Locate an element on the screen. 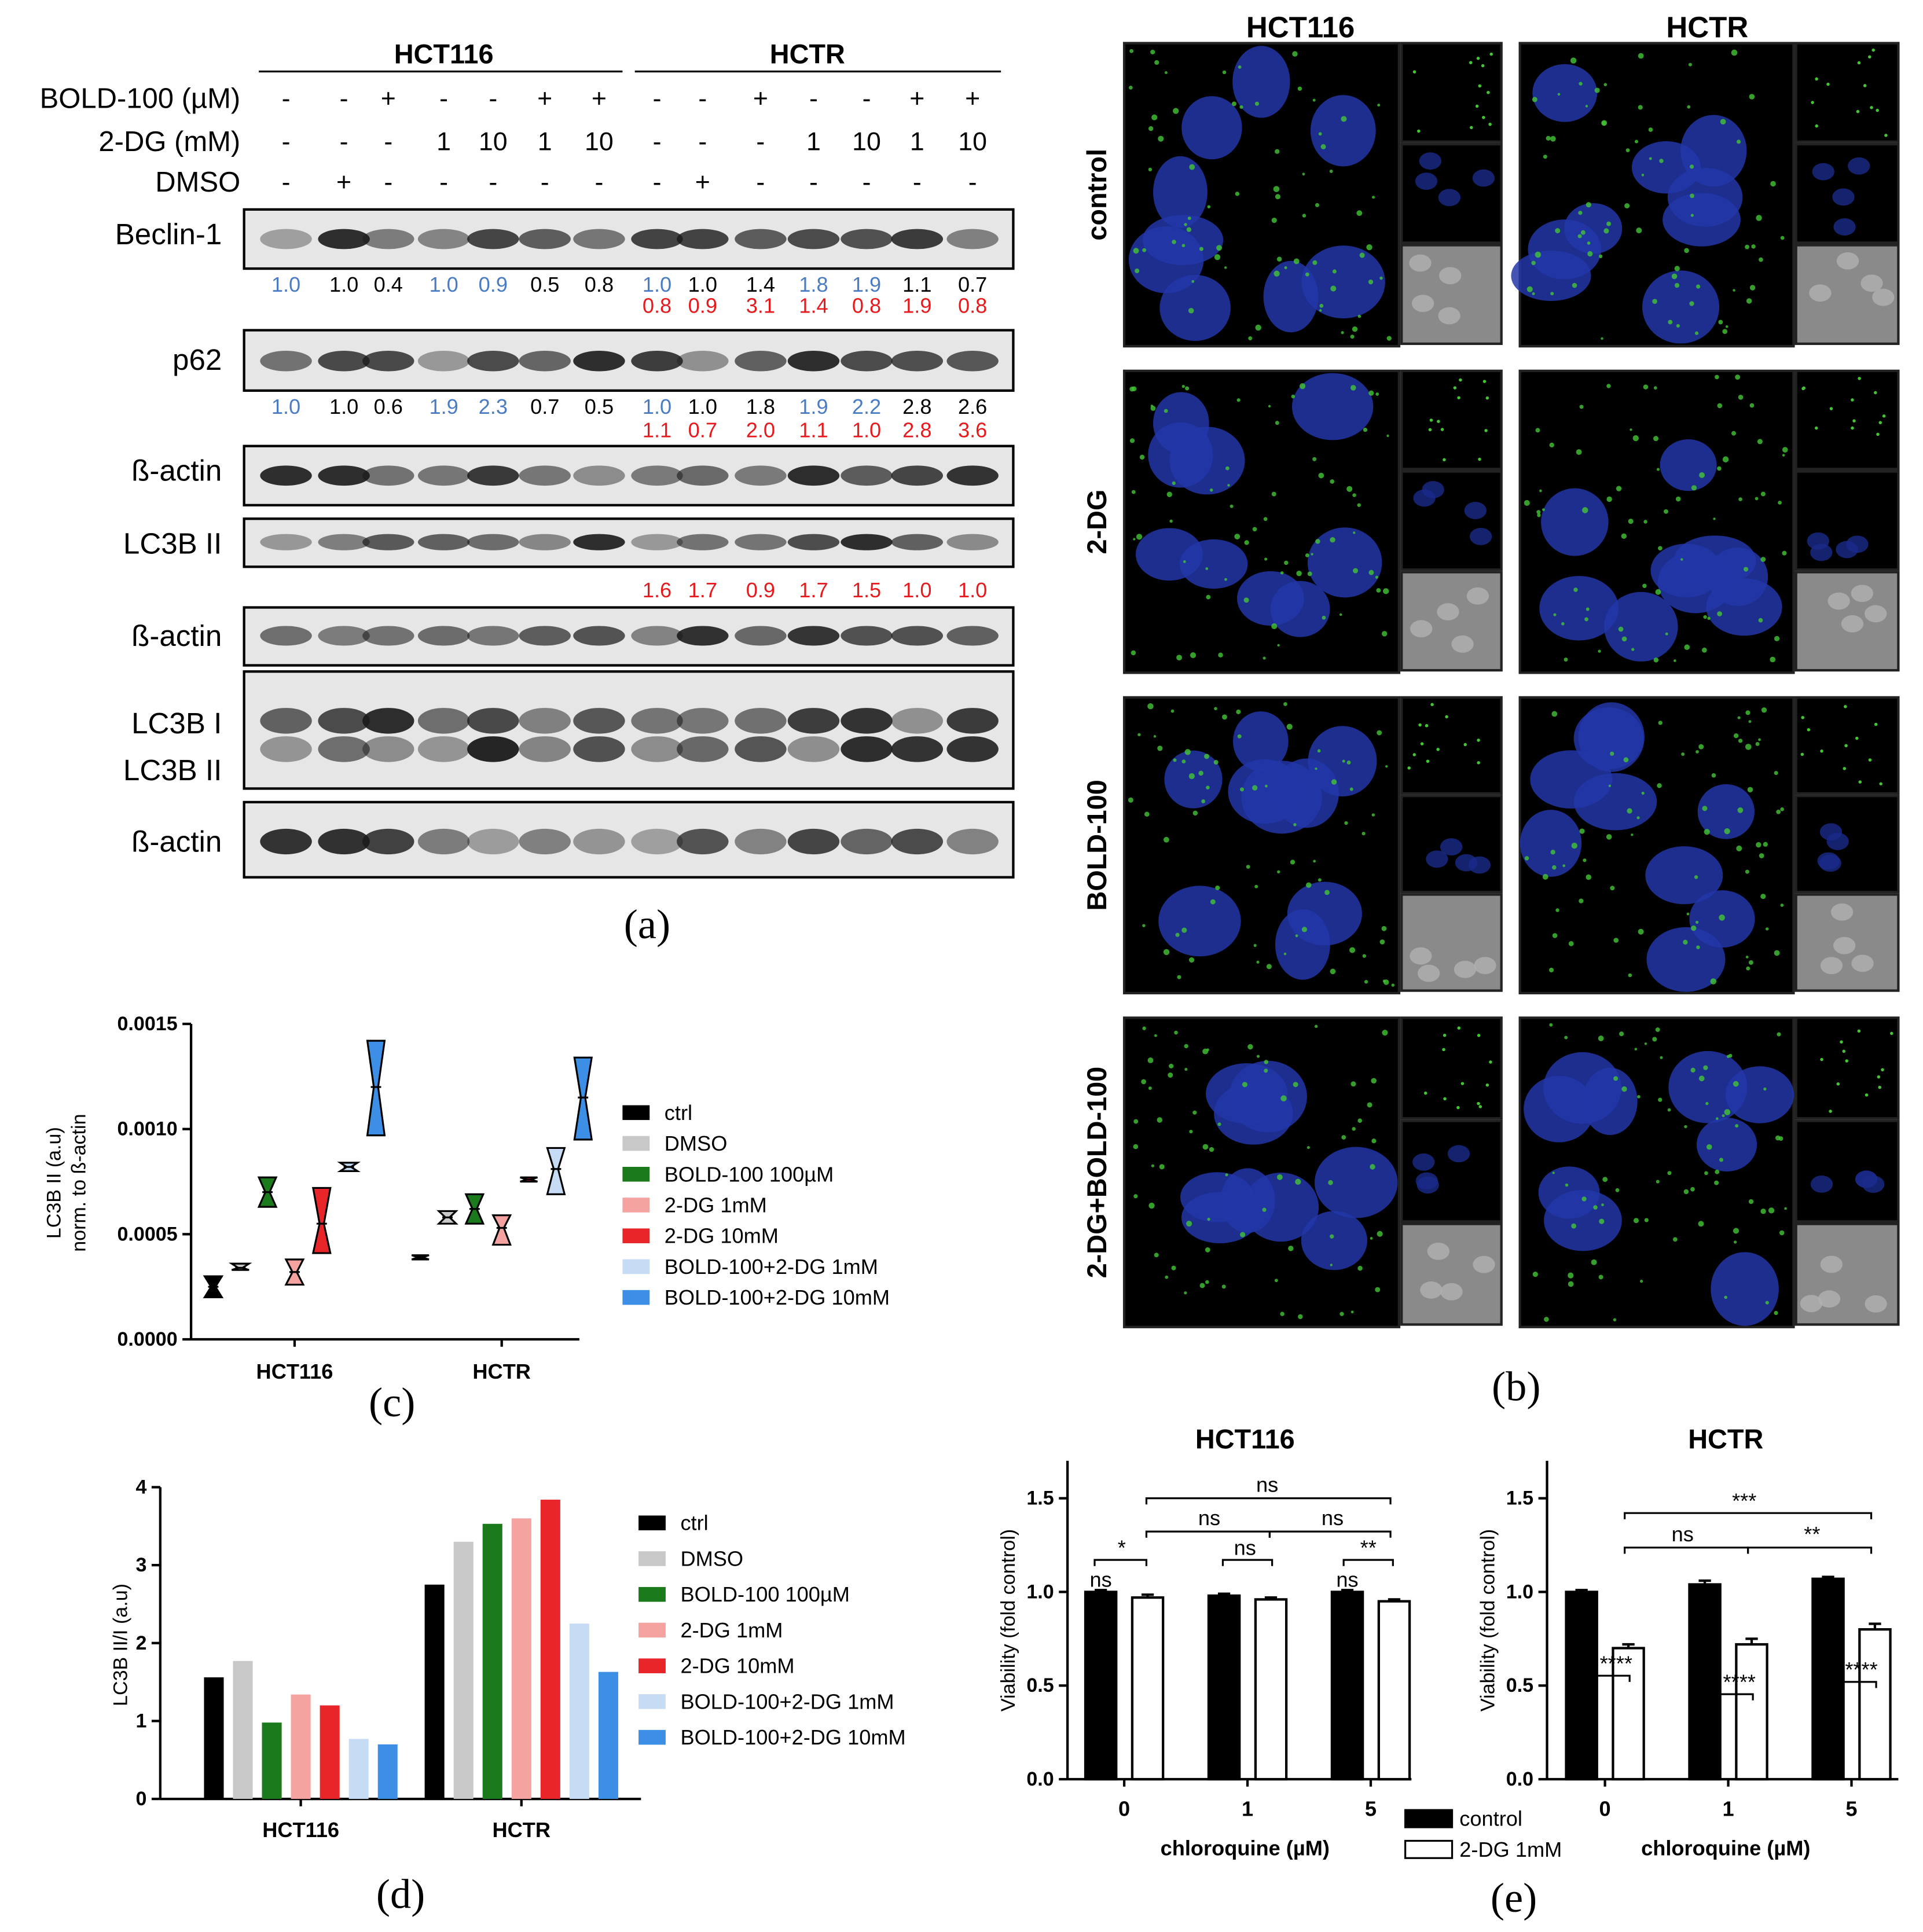  quantification-value: 0.9 is located at coordinates (494, 284).